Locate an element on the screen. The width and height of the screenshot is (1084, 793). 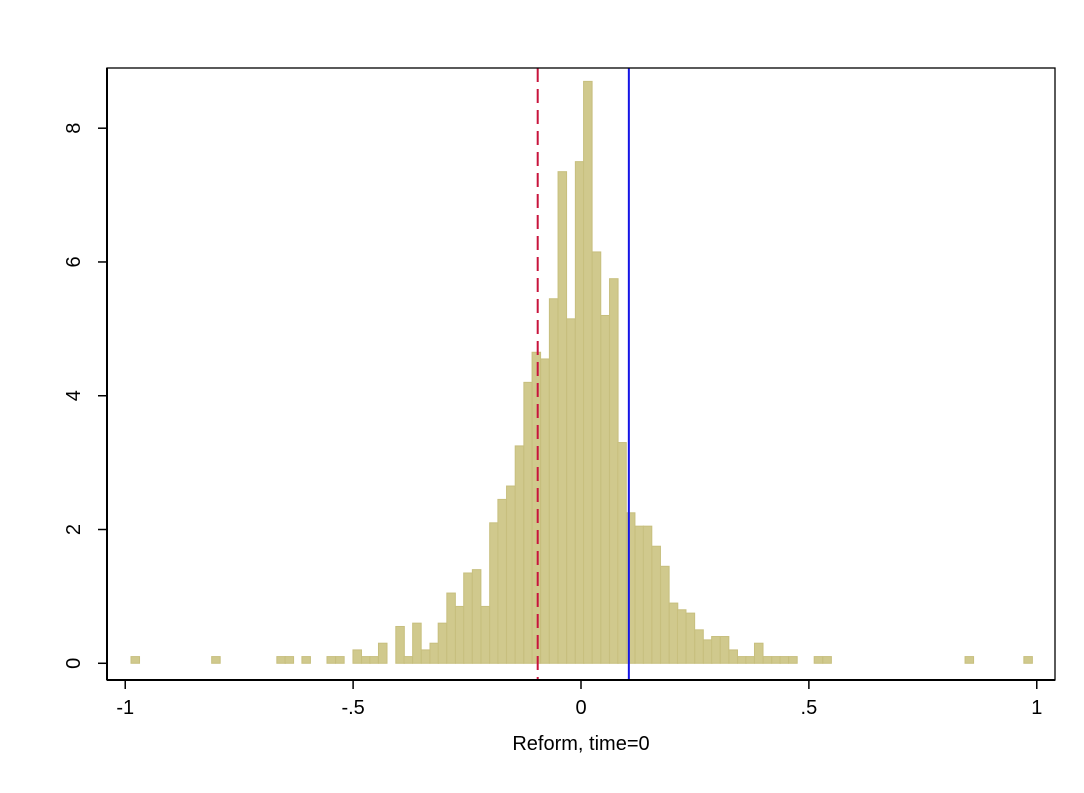
y-tick-label: 0 is located at coordinates (74, 663).